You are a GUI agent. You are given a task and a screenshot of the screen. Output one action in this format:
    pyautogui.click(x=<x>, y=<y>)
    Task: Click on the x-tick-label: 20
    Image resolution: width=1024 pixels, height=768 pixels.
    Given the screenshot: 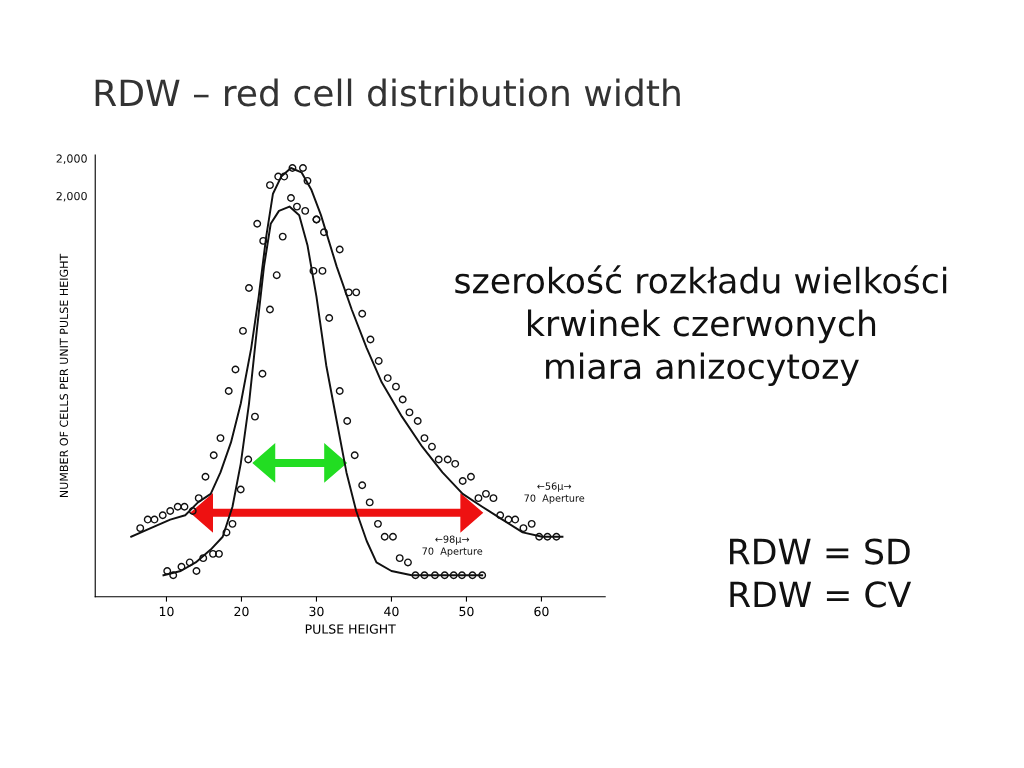 What is the action you would take?
    pyautogui.click(x=241, y=611)
    